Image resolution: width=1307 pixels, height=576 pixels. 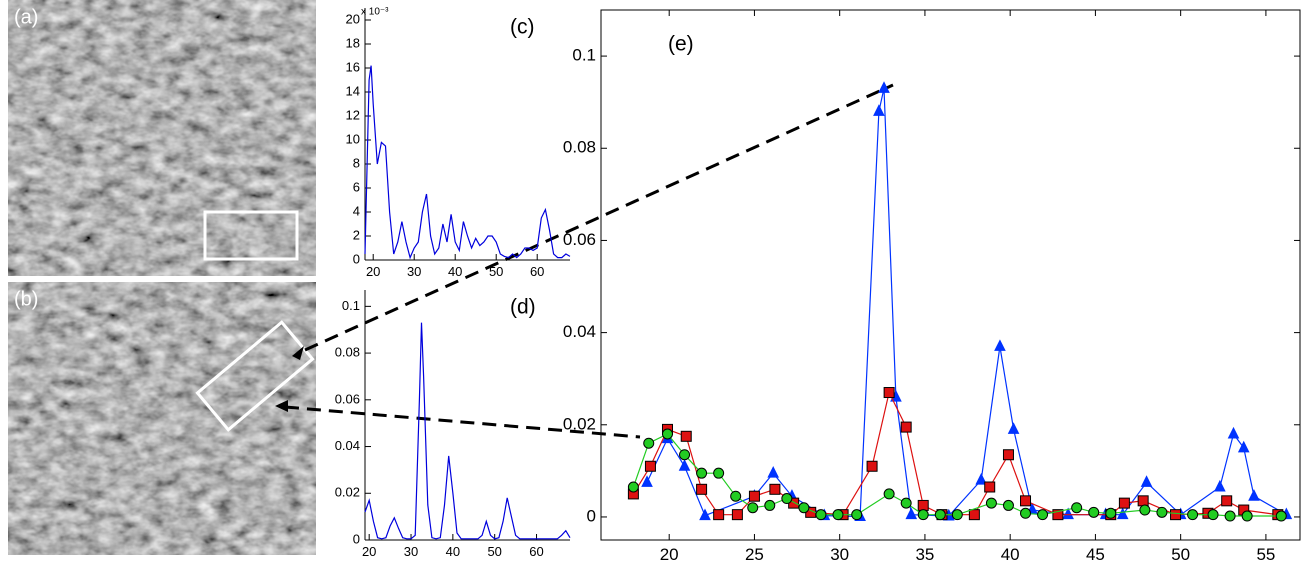 What do you see at coordinates (353, 42) in the screenshot?
I see `y-tick-label: 18` at bounding box center [353, 42].